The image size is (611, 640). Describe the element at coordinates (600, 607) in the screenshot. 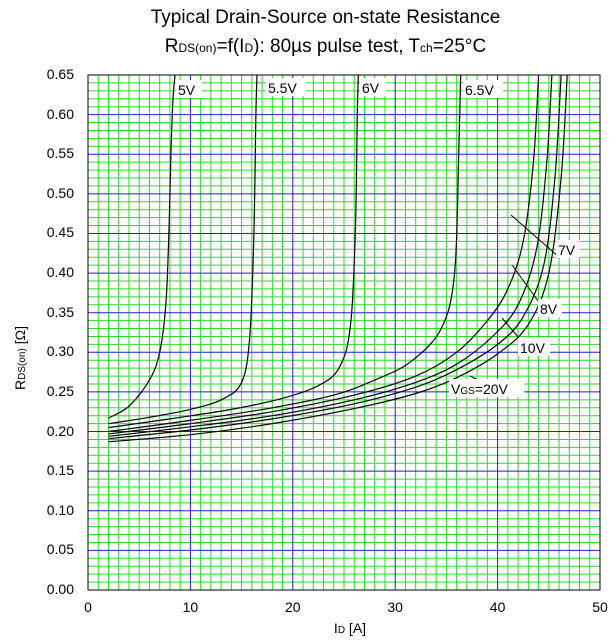

I see `x-tick-label: 50` at that location.